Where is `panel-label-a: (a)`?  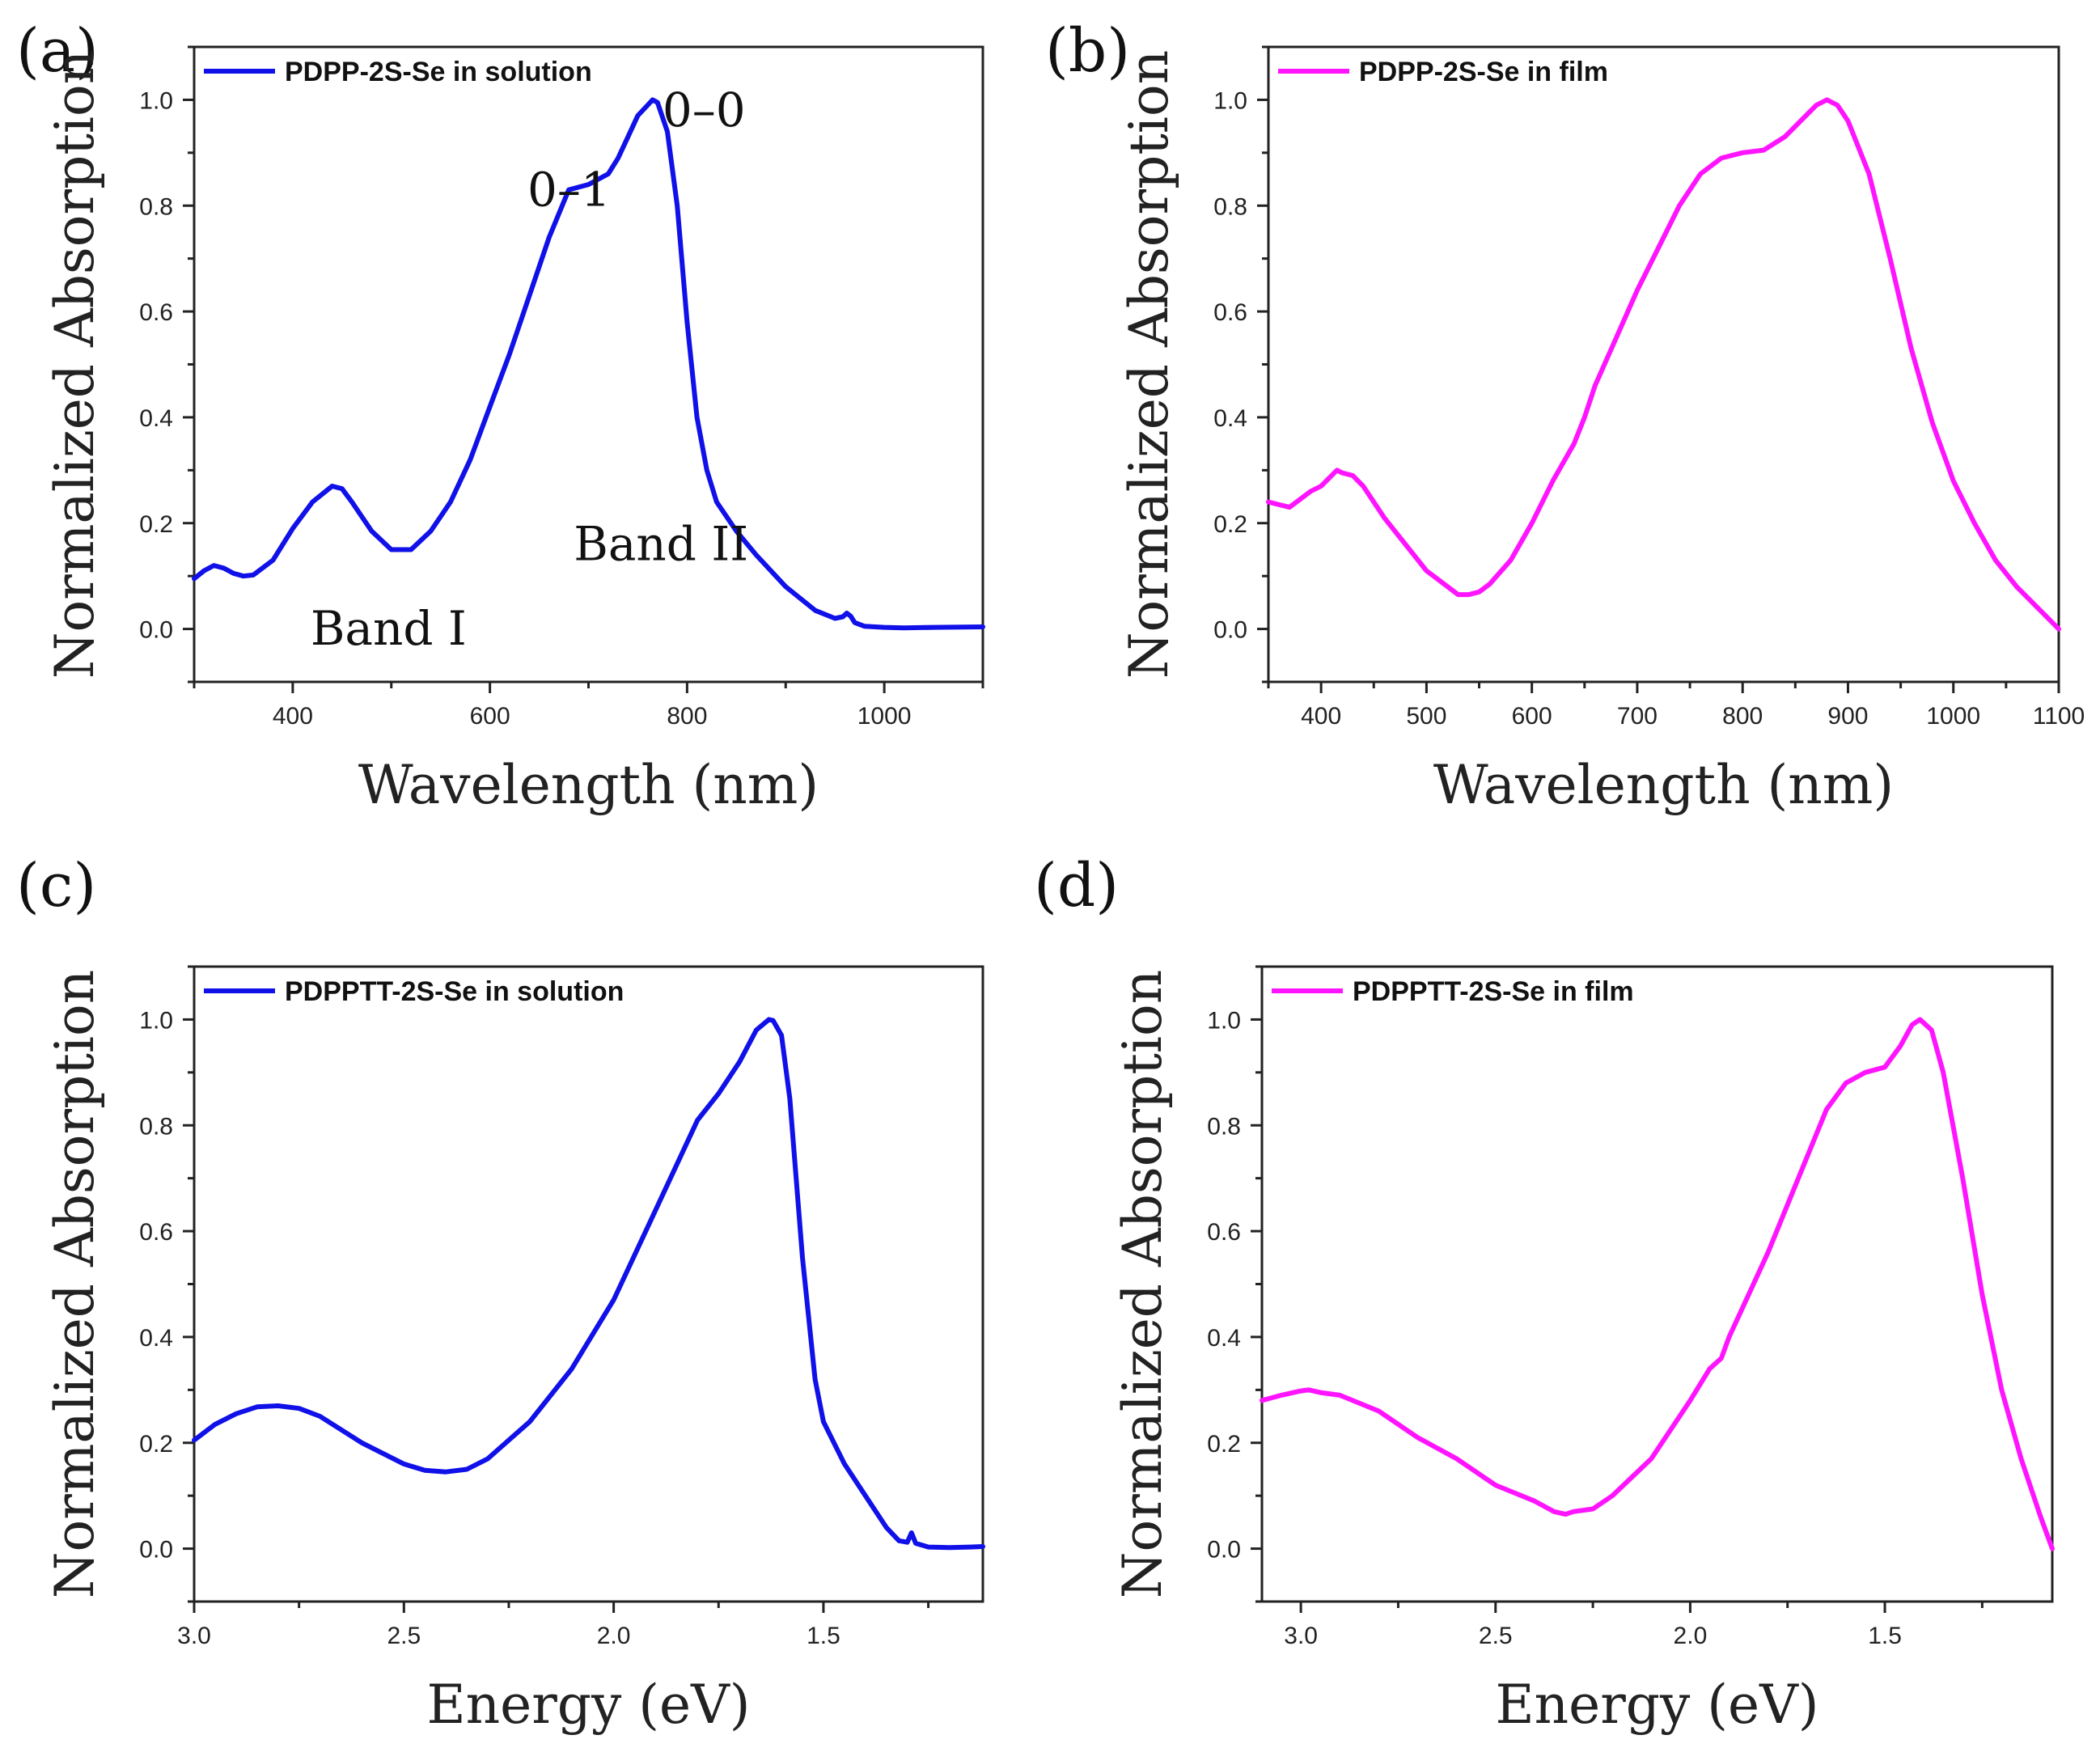
panel-label-a: (a) is located at coordinates (58, 51).